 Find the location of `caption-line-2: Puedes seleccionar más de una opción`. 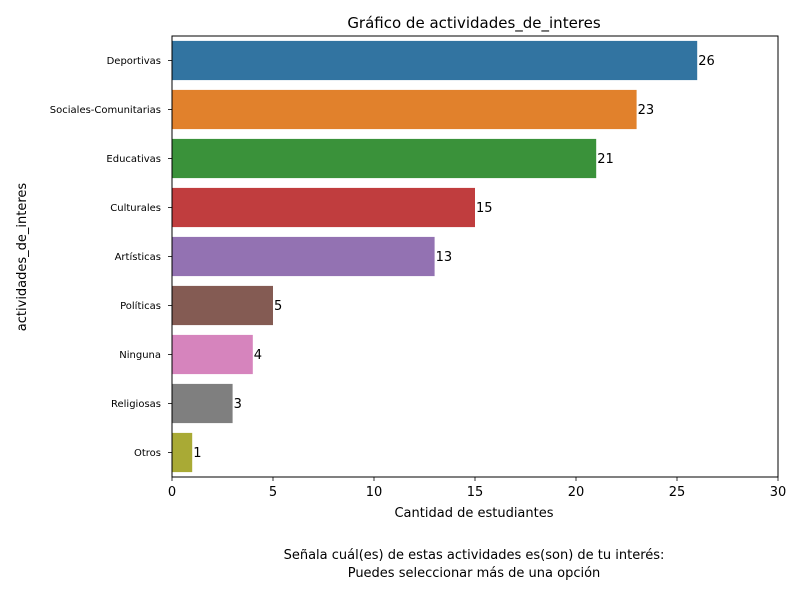

caption-line-2: Puedes seleccionar más de una opción is located at coordinates (474, 573).